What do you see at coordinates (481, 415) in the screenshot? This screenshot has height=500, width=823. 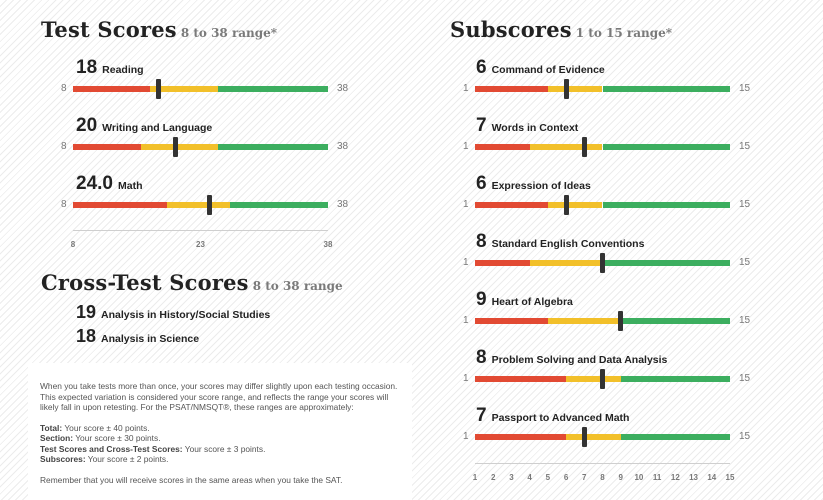 I see `score-value: 7` at bounding box center [481, 415].